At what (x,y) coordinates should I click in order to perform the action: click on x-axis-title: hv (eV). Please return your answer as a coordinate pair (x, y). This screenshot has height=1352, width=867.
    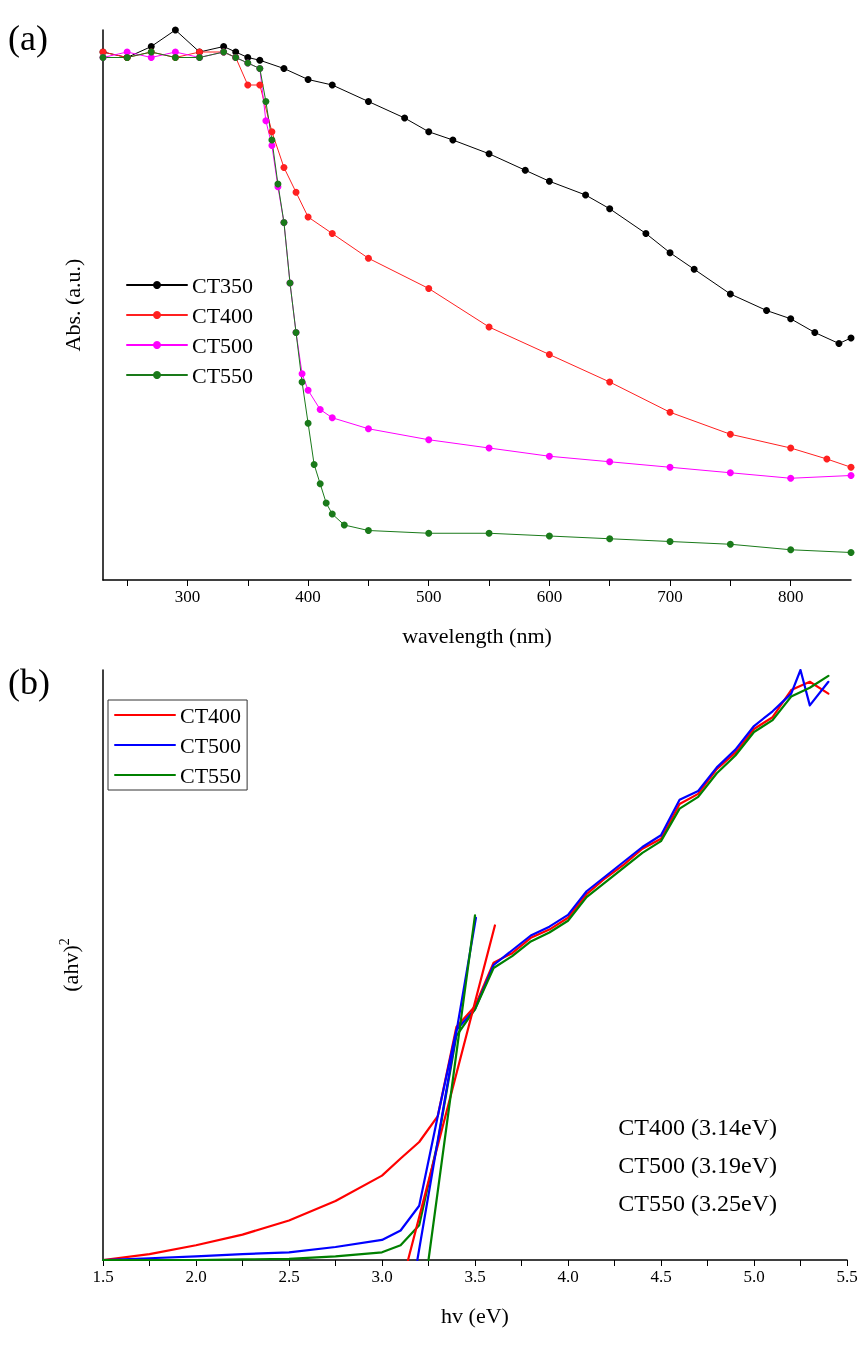
    Looking at the image, I should click on (475, 1315).